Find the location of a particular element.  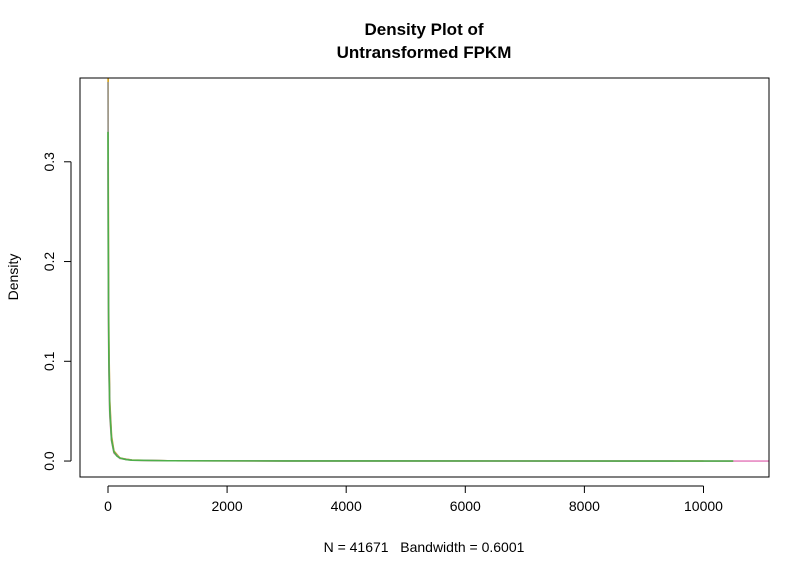

chart-title-line1: Density Plot of is located at coordinates (423, 29).